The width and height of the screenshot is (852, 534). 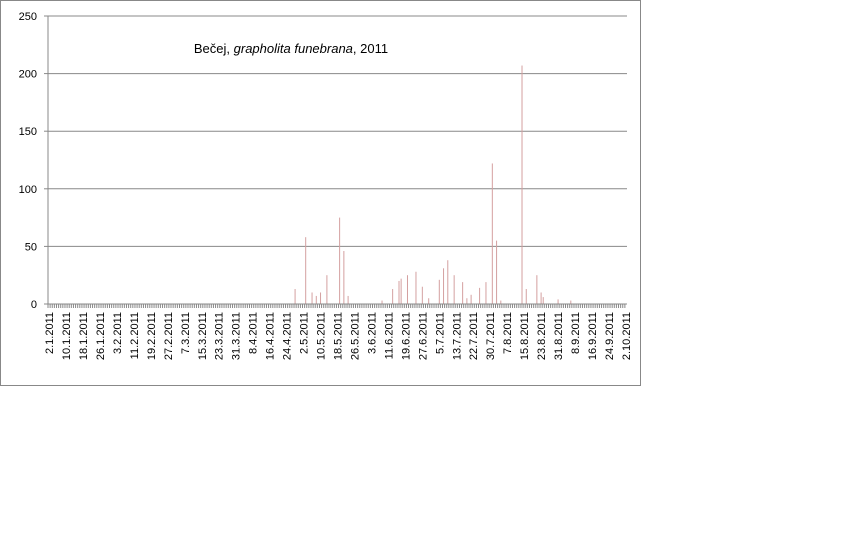 What do you see at coordinates (559, 336) in the screenshot?
I see `x-tick-label: 31.8.2011` at bounding box center [559, 336].